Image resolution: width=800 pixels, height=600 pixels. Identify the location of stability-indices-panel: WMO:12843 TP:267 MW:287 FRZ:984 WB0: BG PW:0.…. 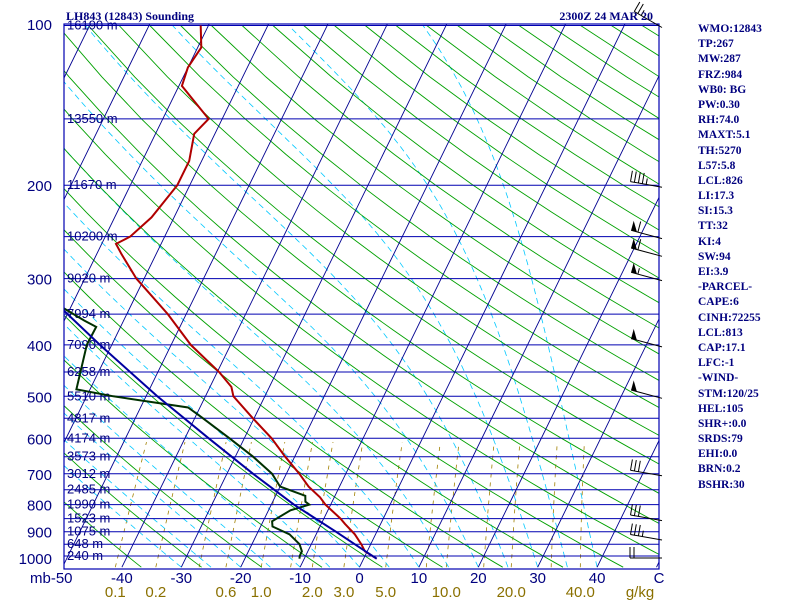
(748, 257).